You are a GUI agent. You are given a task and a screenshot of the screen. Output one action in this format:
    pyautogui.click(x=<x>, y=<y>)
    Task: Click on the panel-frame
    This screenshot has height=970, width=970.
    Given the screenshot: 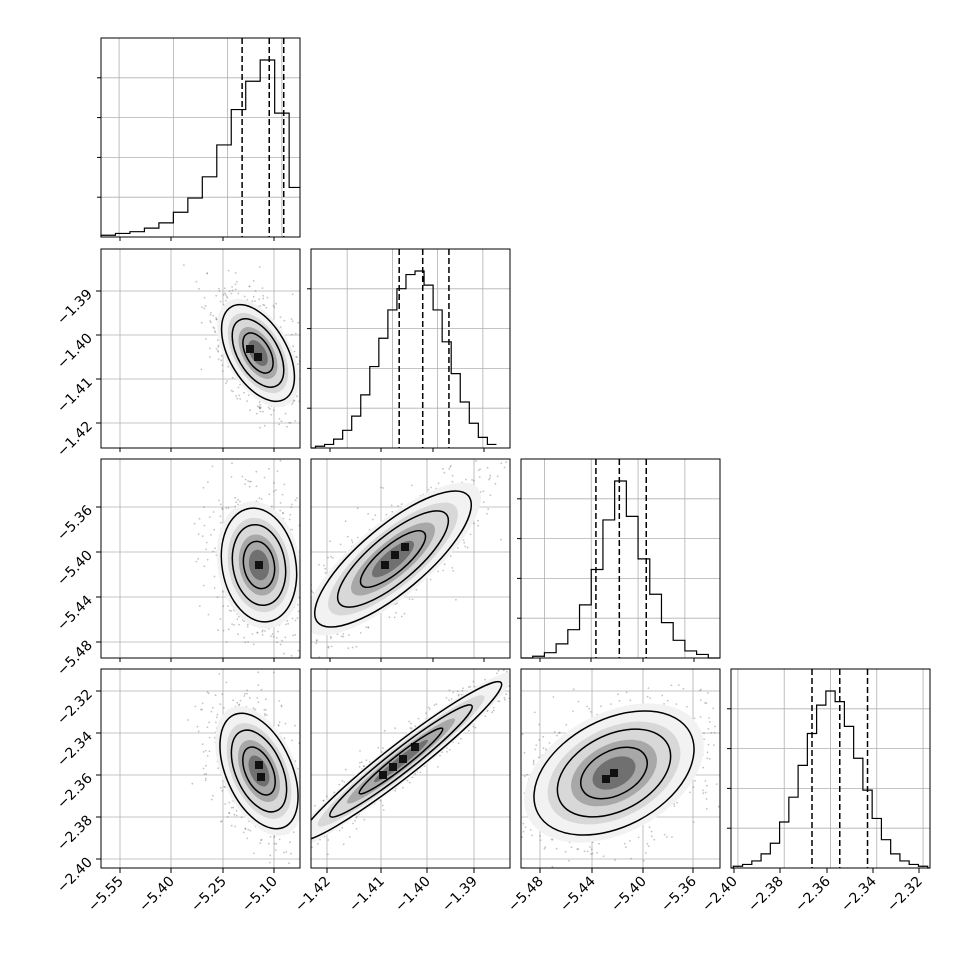 What is the action you would take?
    pyautogui.click(x=200, y=768)
    